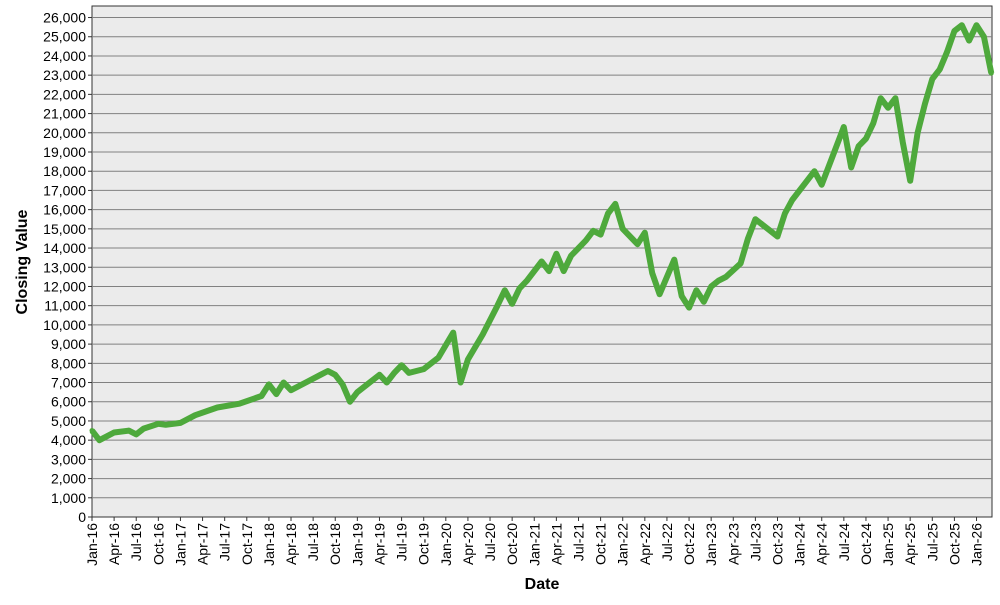 This screenshot has height=605, width=1000. I want to click on x-tick-label: Apr-19, so click(379, 544).